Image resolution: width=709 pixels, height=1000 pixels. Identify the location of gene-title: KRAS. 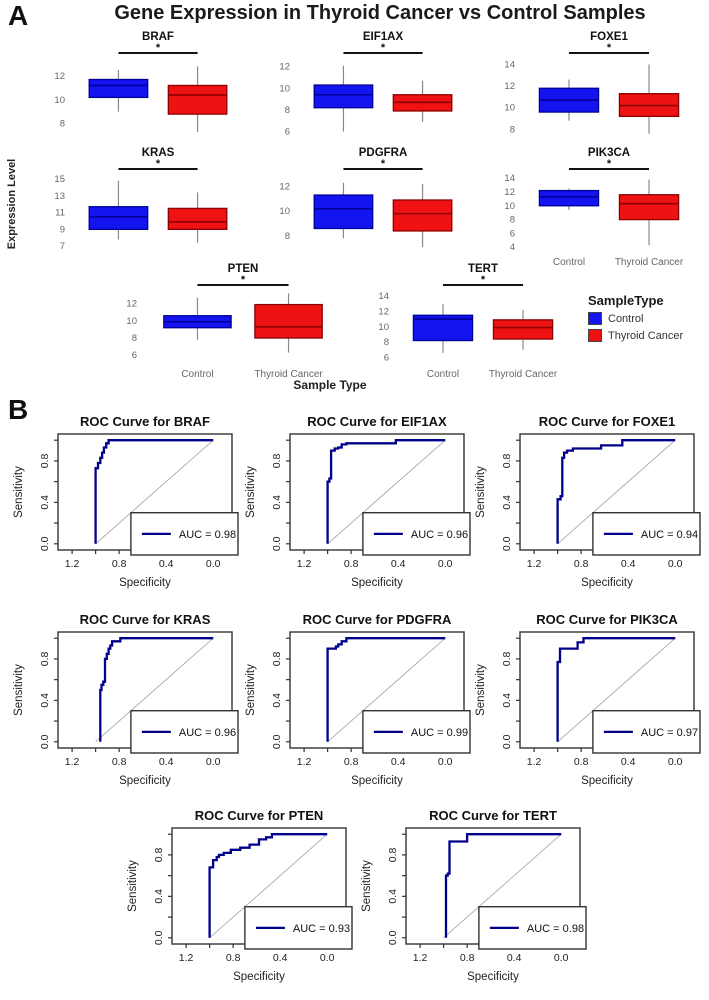
(158, 153).